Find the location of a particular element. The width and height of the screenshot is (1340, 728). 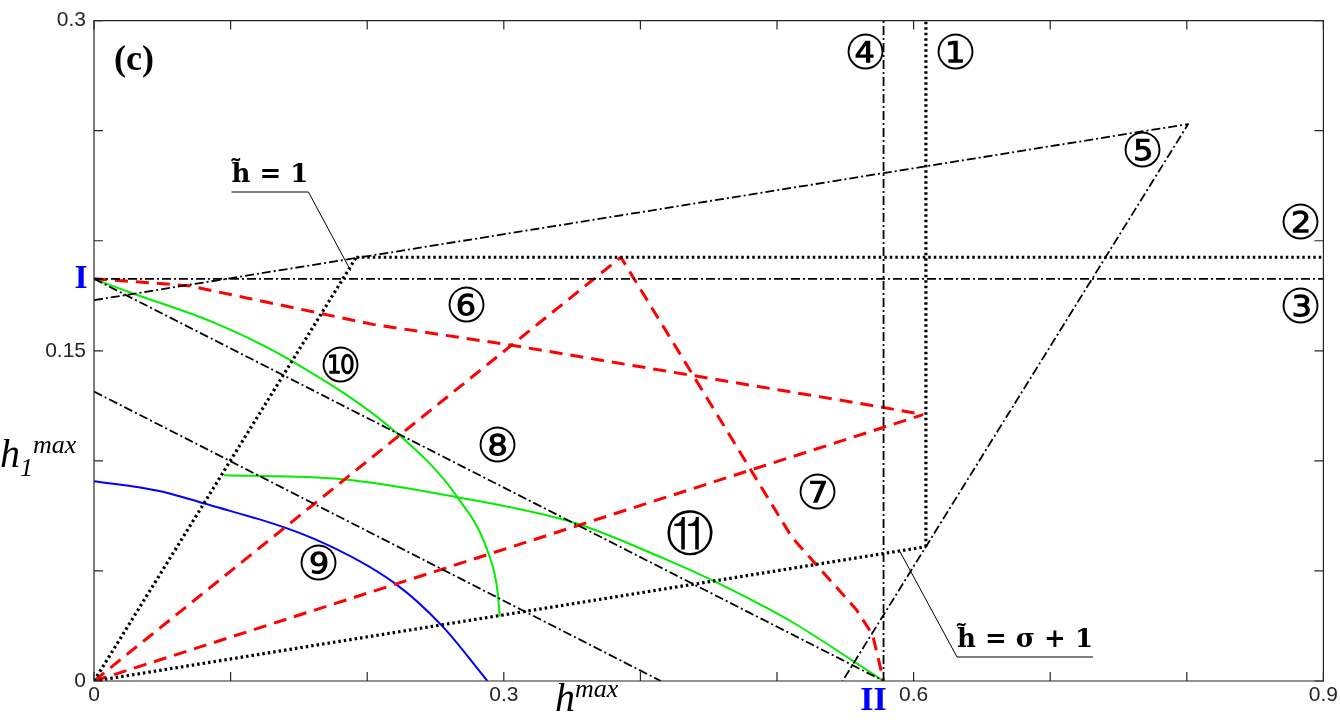

series-label: ⑧ is located at coordinates (497, 445).